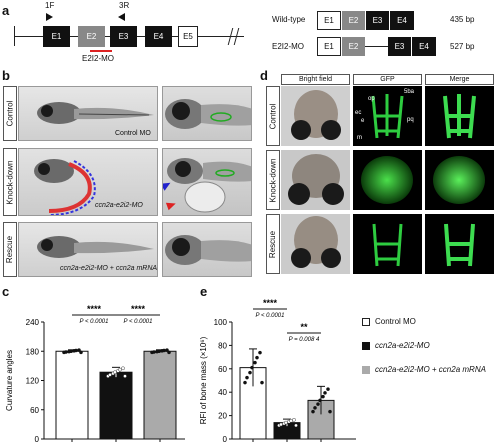  What do you see at coordinates (207, 113) in the screenshot?
I see `fish-closeup-control` at bounding box center [207, 113].